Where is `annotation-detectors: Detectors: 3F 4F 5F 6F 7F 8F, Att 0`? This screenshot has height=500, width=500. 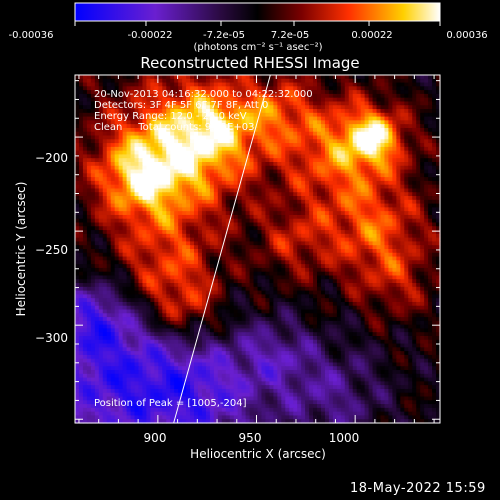
annotation-detectors: Detectors: 3F 4F 5F 6F 7F 8F, Att 0 is located at coordinates (181, 105).